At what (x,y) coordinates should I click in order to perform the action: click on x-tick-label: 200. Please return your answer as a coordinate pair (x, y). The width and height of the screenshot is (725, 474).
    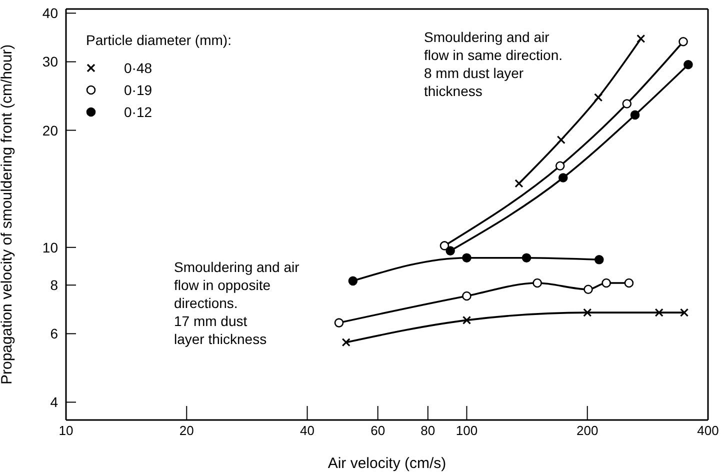
    Looking at the image, I should click on (587, 430).